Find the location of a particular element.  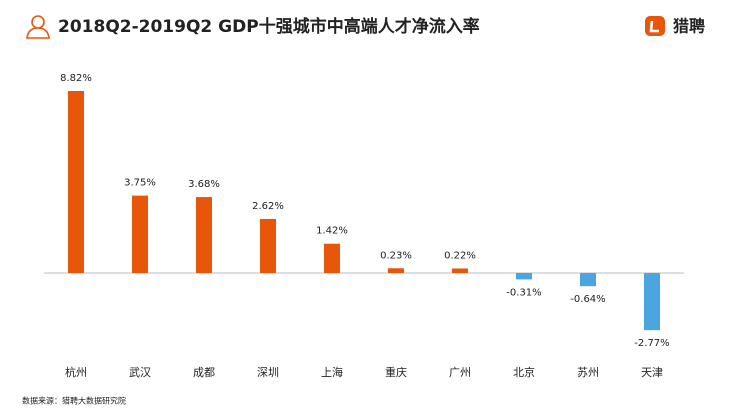

x-tick-label: 天津 is located at coordinates (652, 372).